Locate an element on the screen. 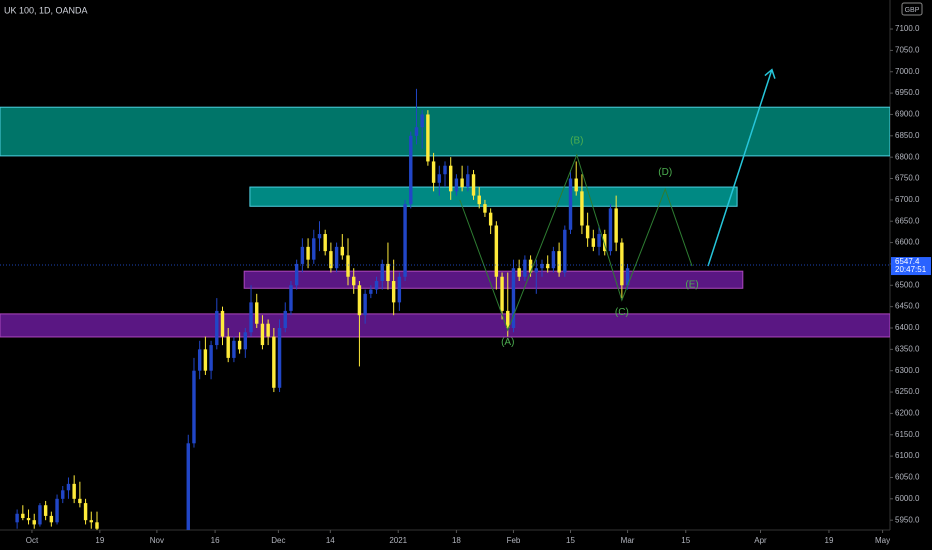 Image resolution: width=932 pixels, height=550 pixels. wave-line is located at coordinates (576, 242).